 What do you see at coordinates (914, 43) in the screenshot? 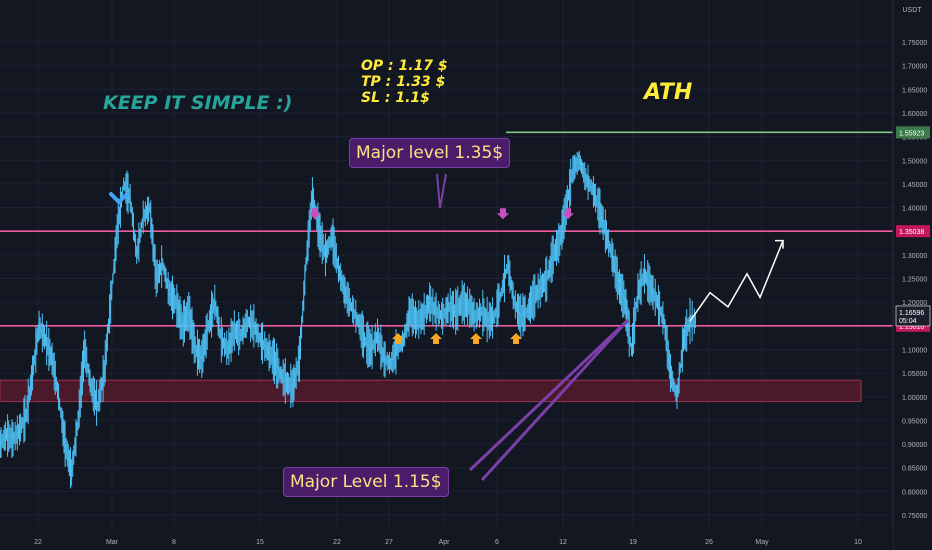
I see `y-tick-label: 1.75000` at bounding box center [914, 43].